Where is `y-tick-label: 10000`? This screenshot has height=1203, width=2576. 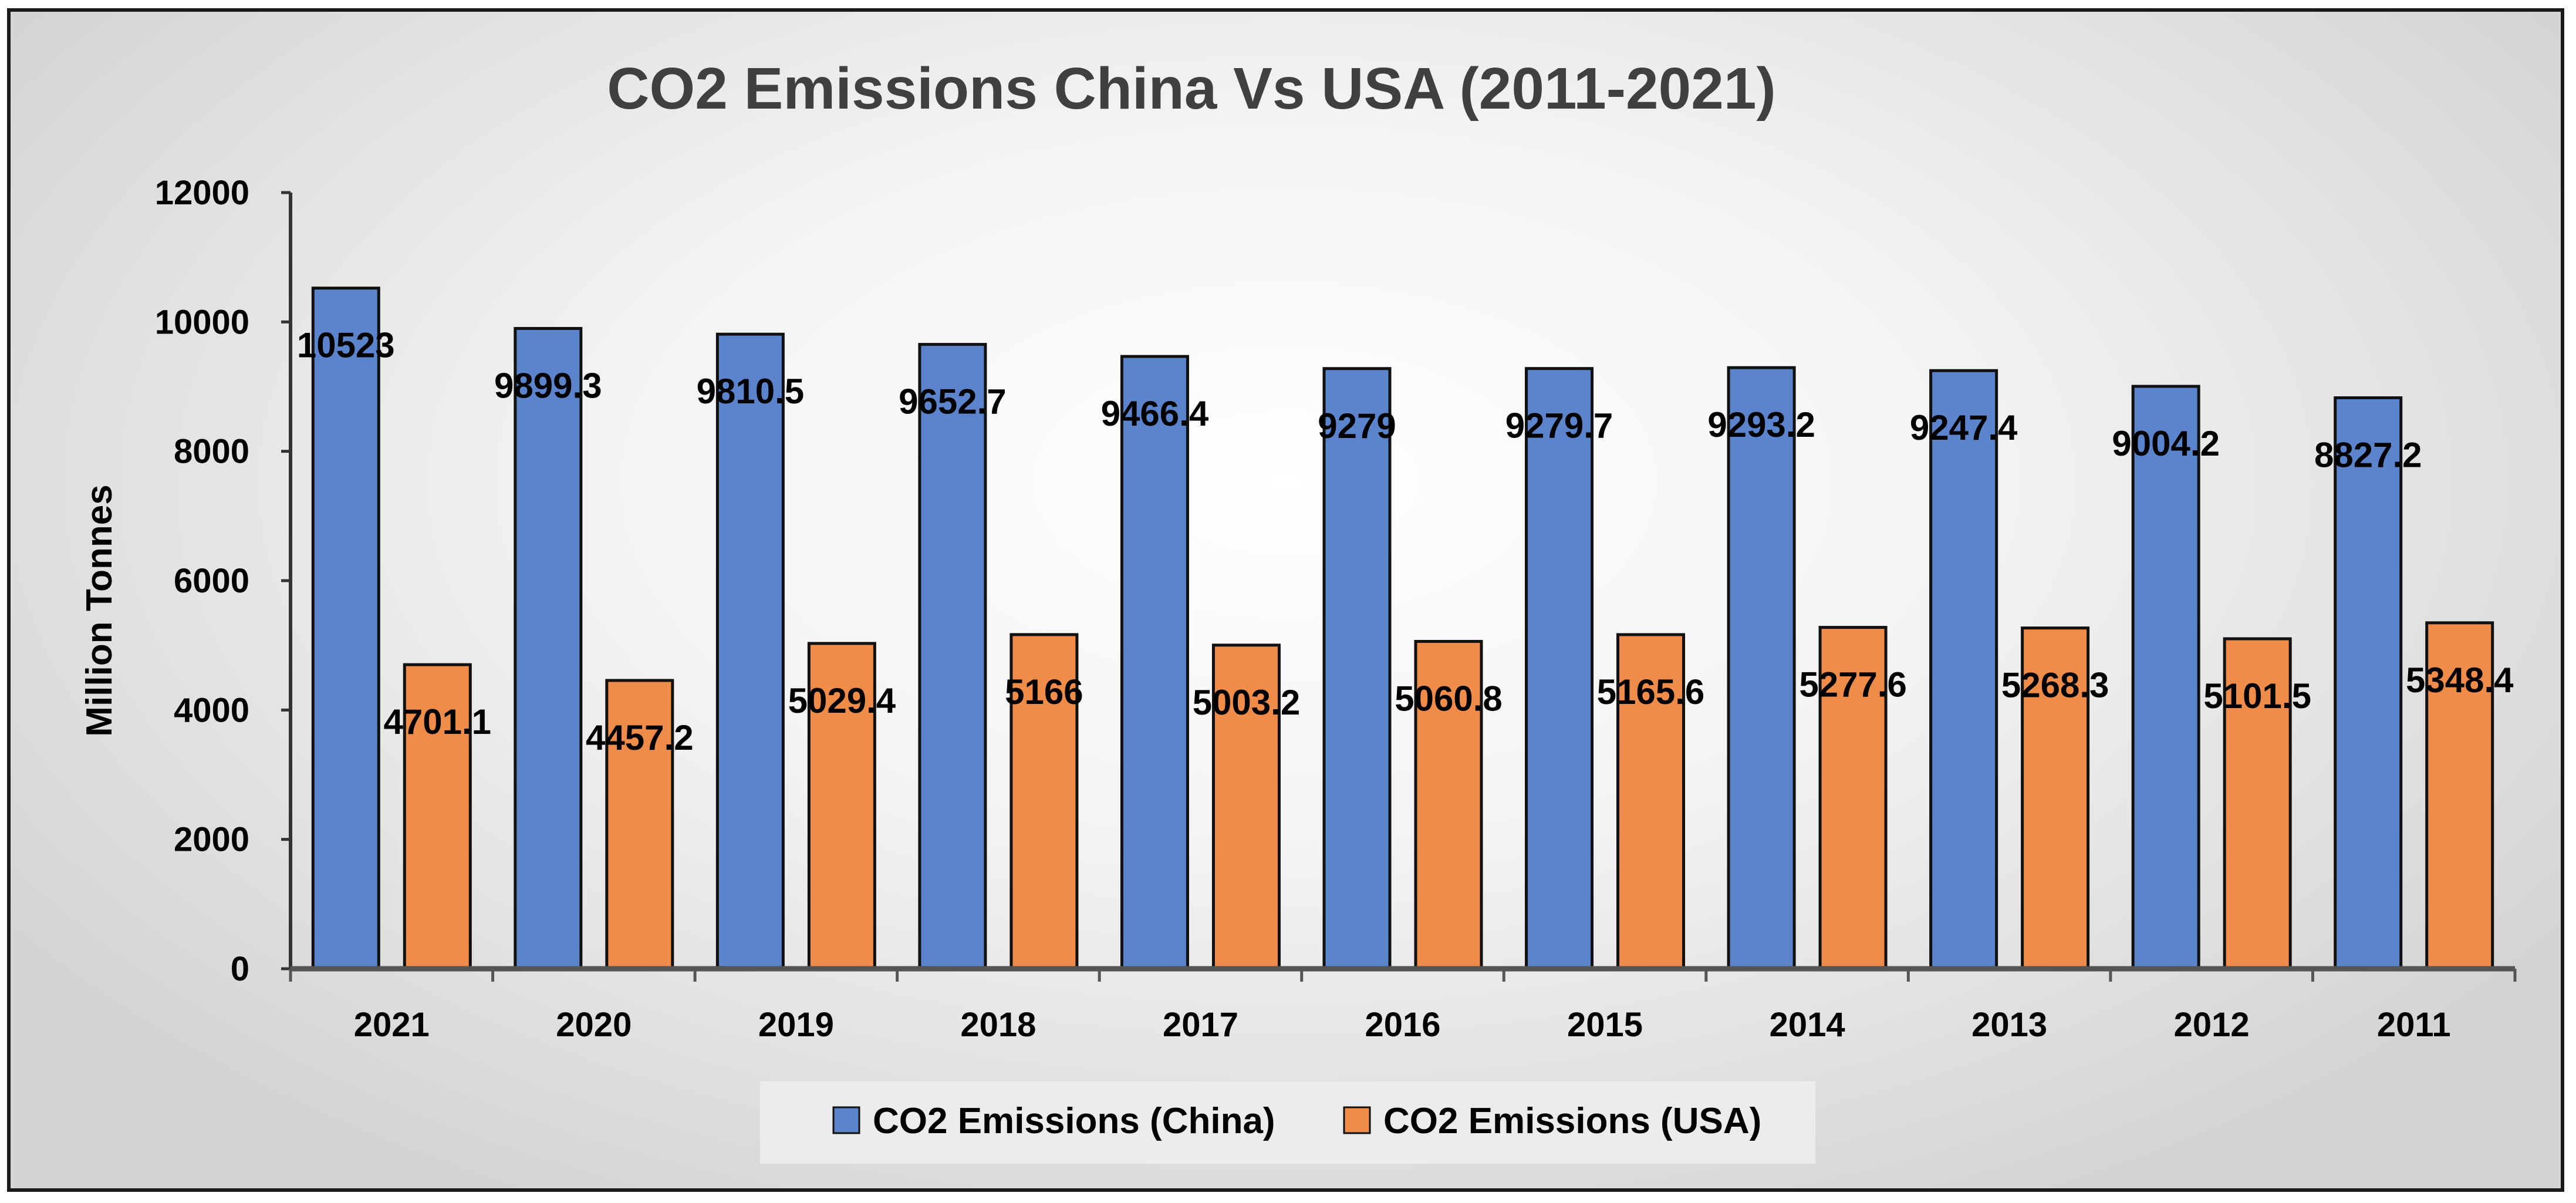
y-tick-label: 10000 is located at coordinates (202, 322).